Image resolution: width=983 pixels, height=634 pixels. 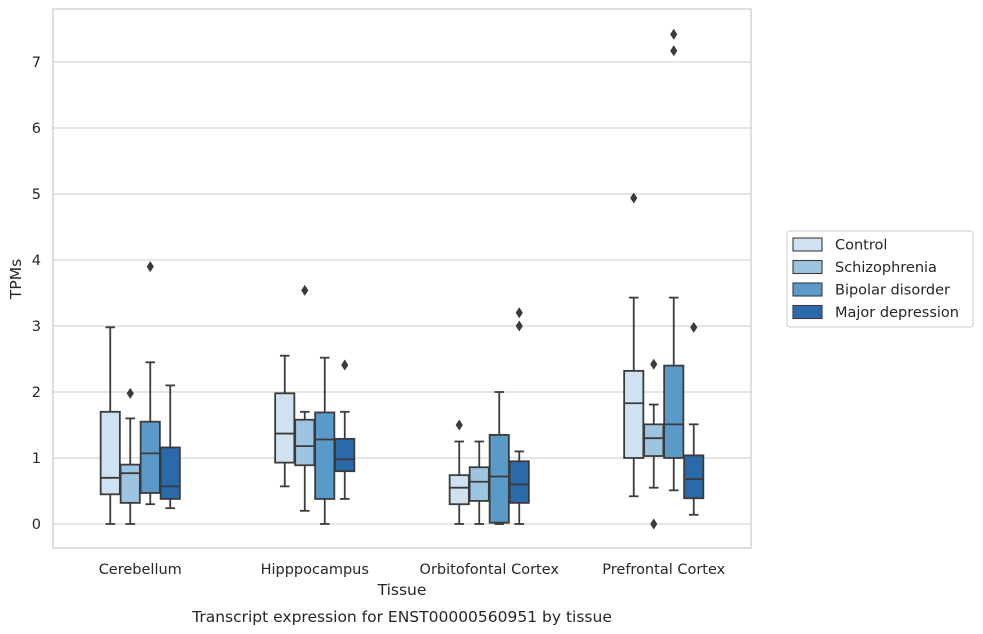 I want to click on y-tick-label: 7, so click(x=36, y=63).